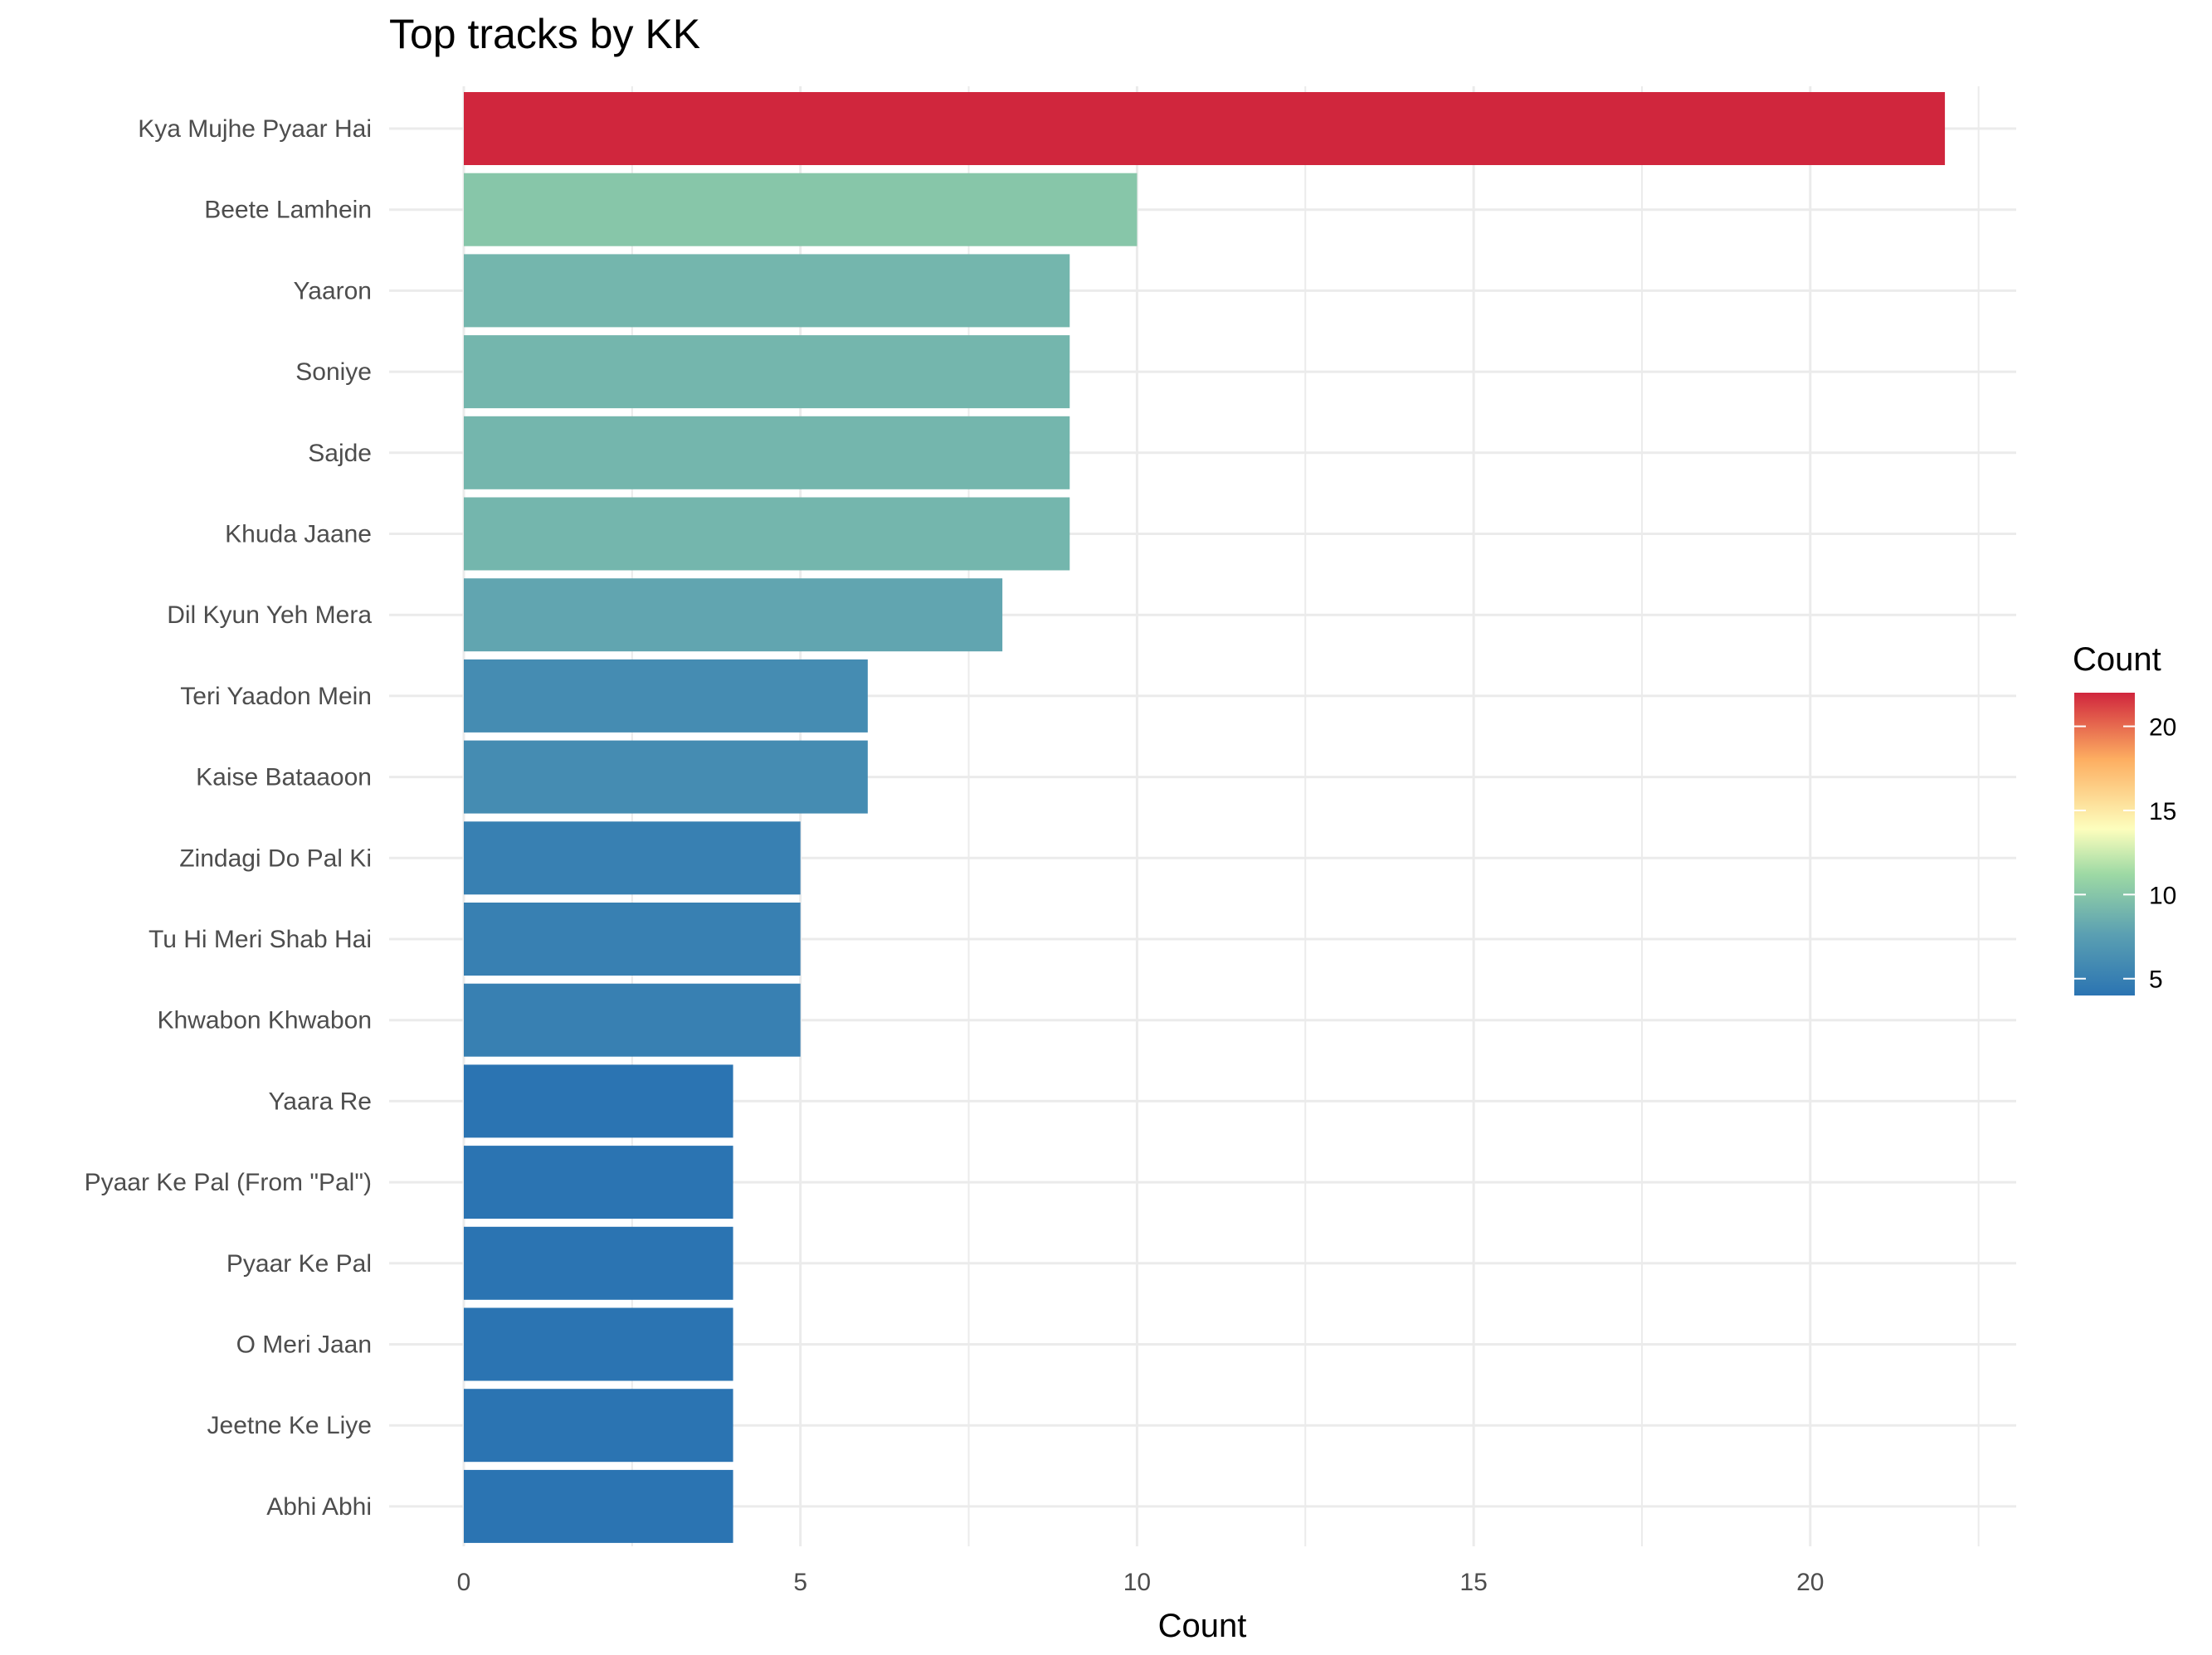 This screenshot has width=2212, height=1655. Describe the element at coordinates (304, 1345) in the screenshot. I see `y-tick-label: O Meri Jaan` at that location.